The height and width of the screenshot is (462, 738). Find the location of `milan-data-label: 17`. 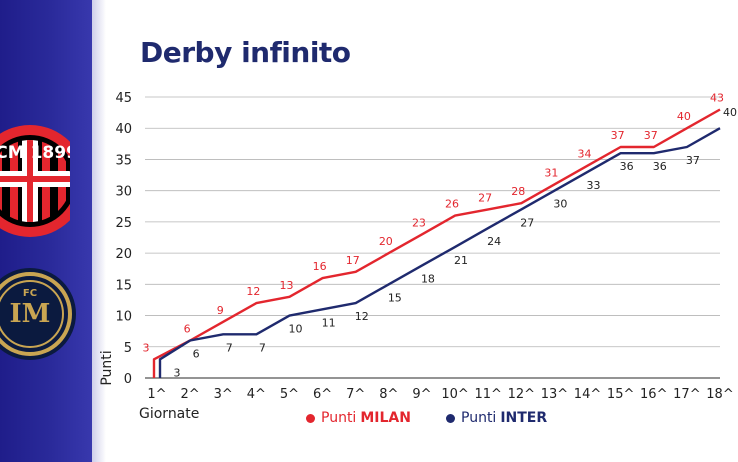

milan-data-label: 17 is located at coordinates (353, 260).